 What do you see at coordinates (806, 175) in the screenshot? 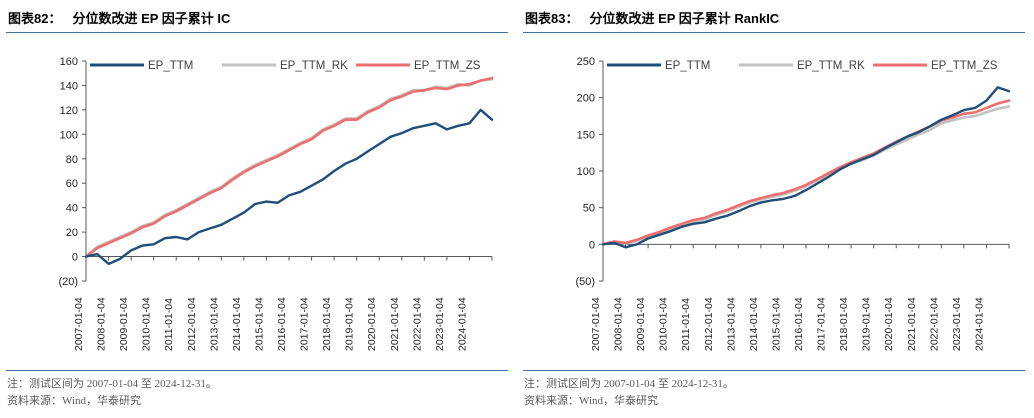
I see `series-line-EP_TTM_RK` at bounding box center [806, 175].